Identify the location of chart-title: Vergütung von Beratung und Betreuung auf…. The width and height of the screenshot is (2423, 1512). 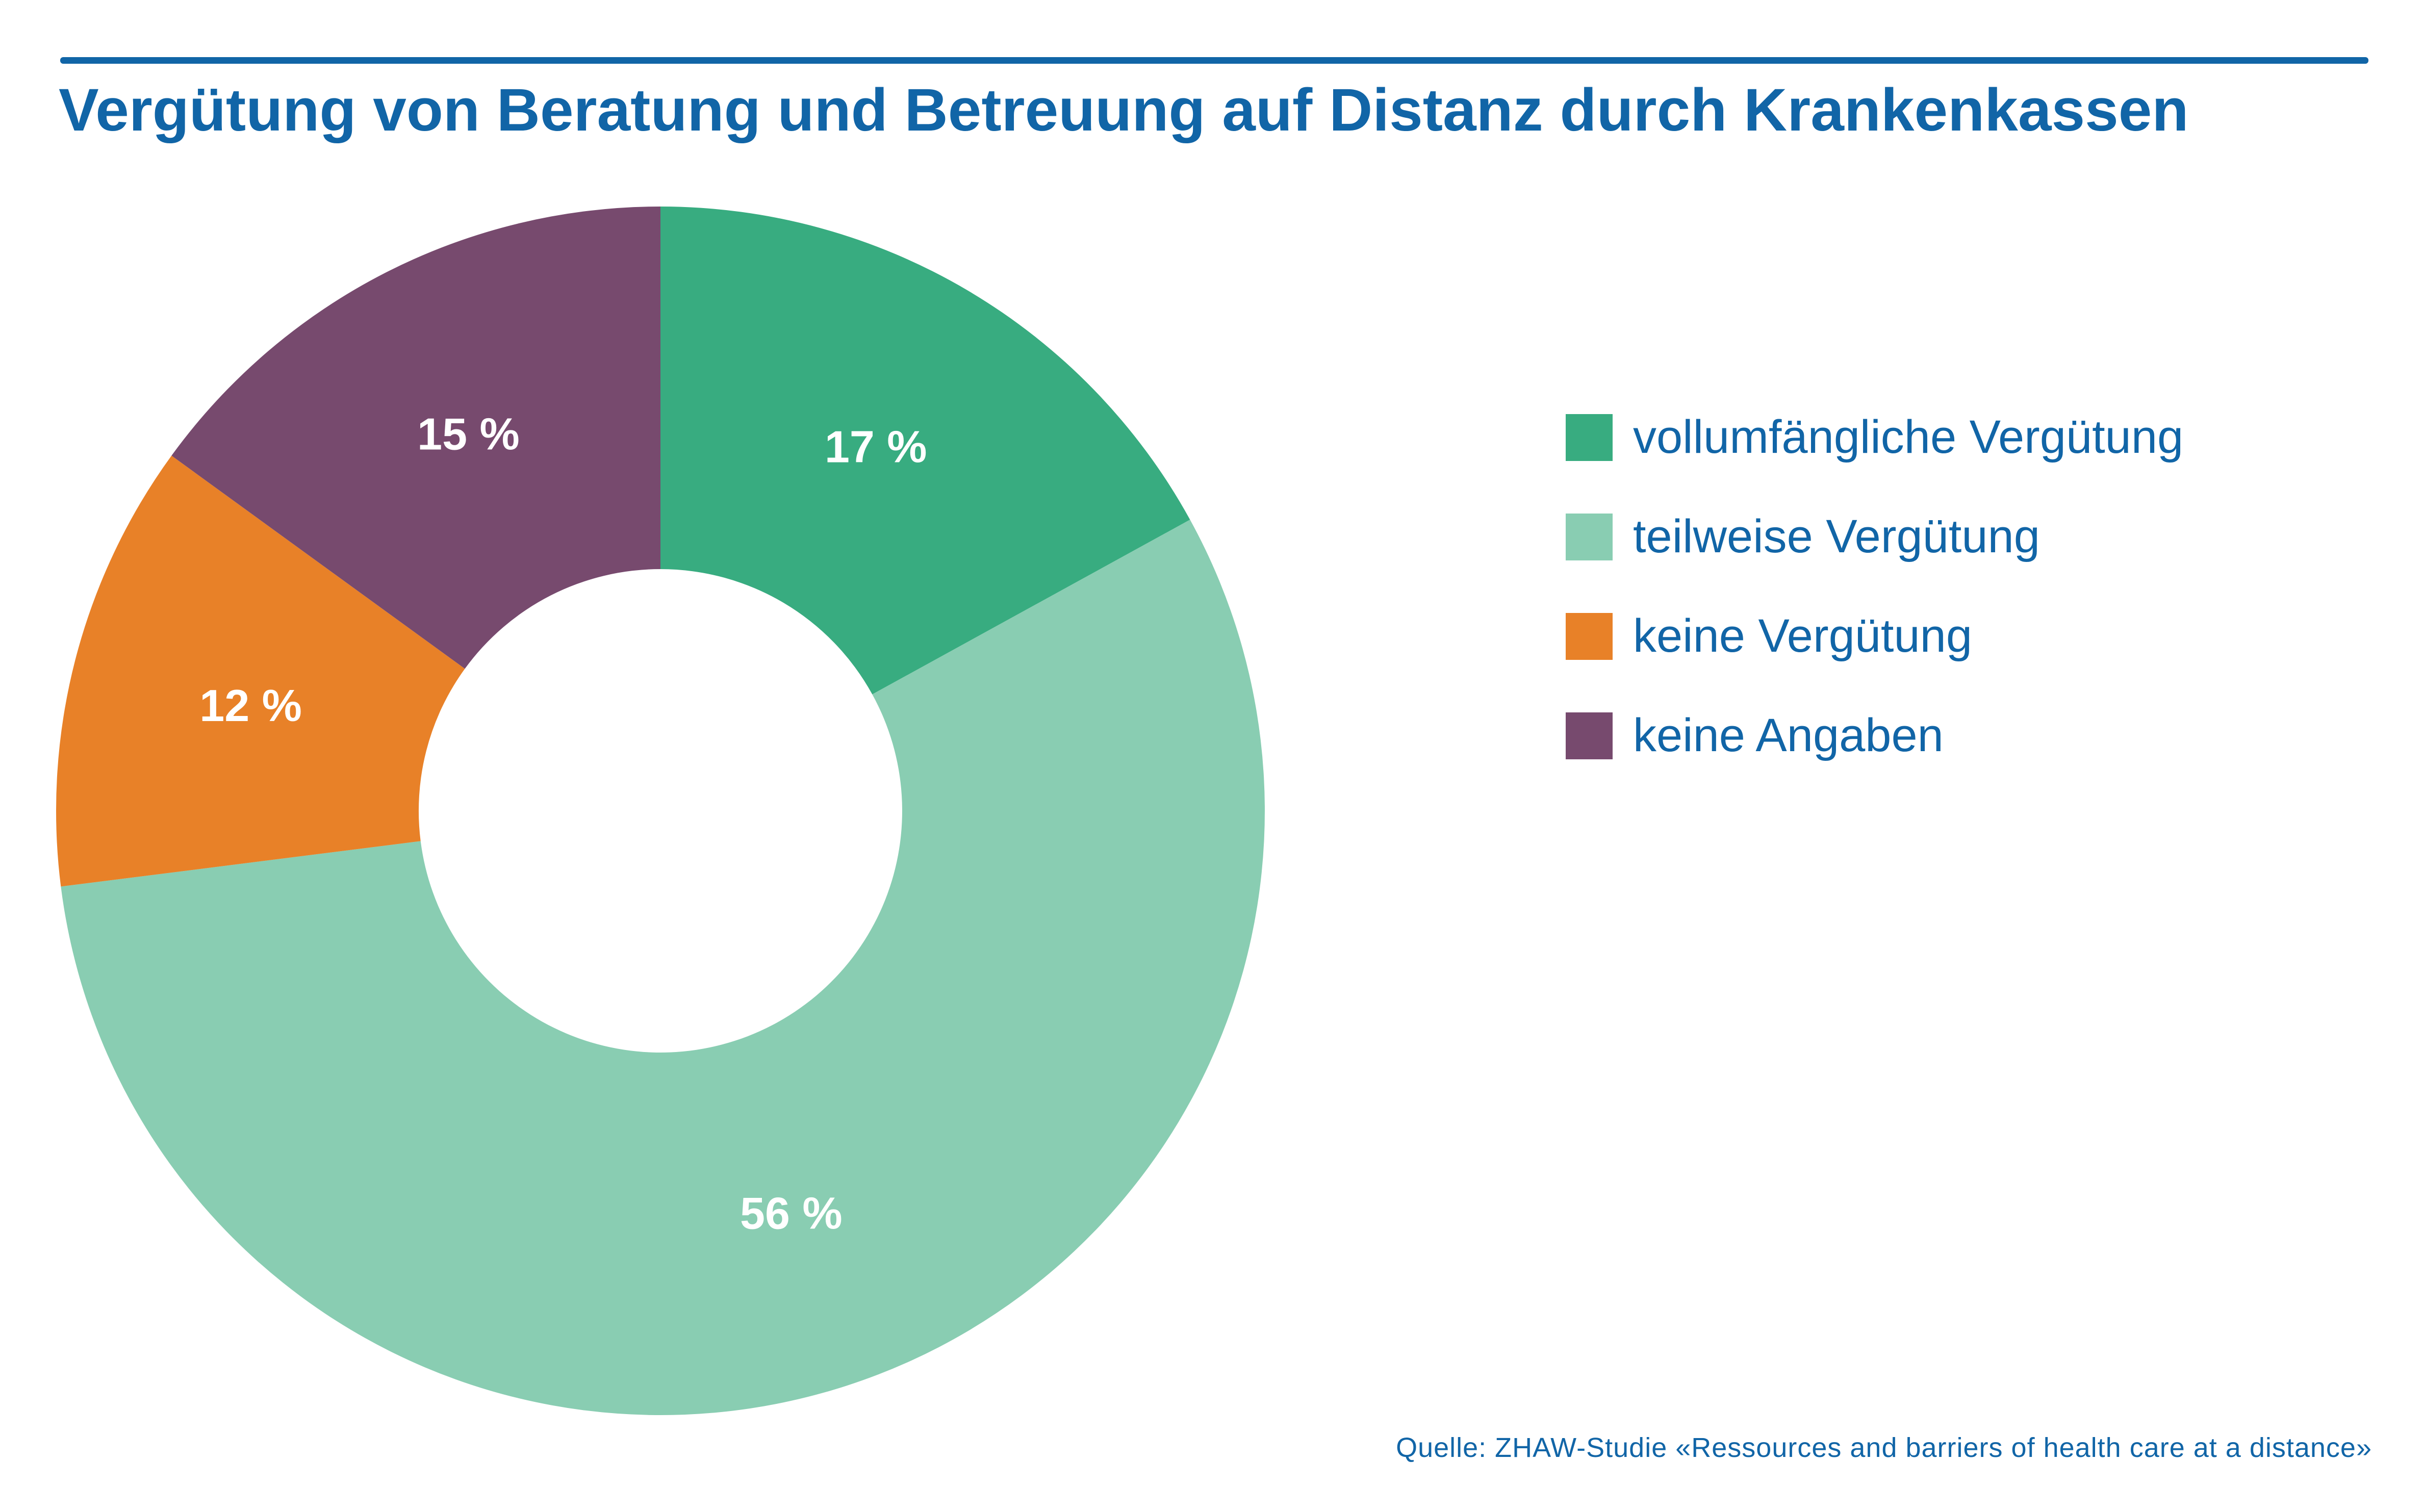
(1124, 110).